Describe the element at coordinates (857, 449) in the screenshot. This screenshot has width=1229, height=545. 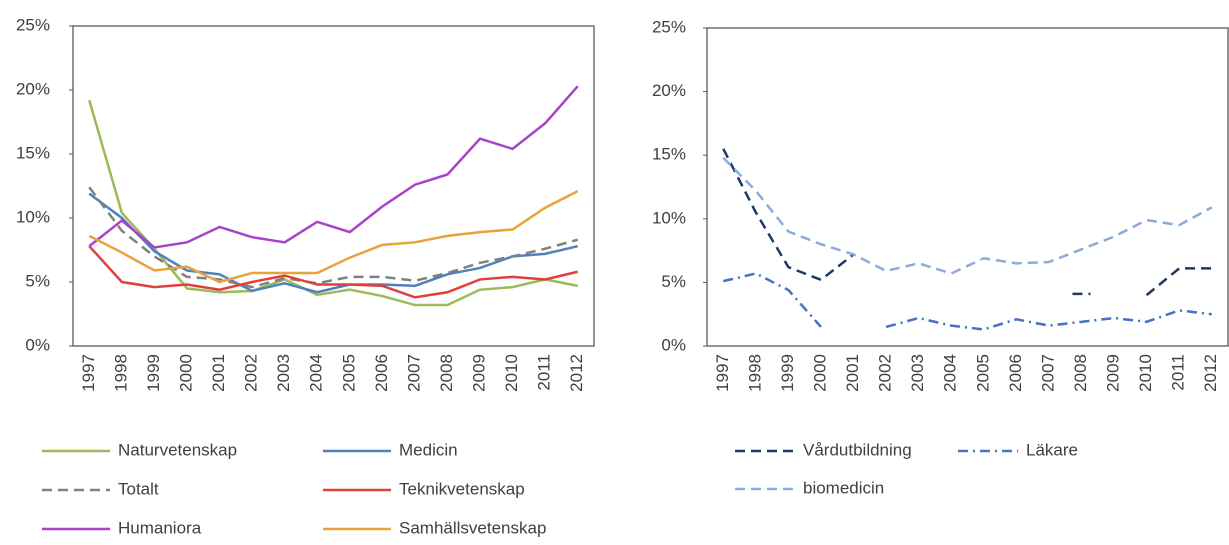
I see `legend-label: Vårdutbildning` at that location.